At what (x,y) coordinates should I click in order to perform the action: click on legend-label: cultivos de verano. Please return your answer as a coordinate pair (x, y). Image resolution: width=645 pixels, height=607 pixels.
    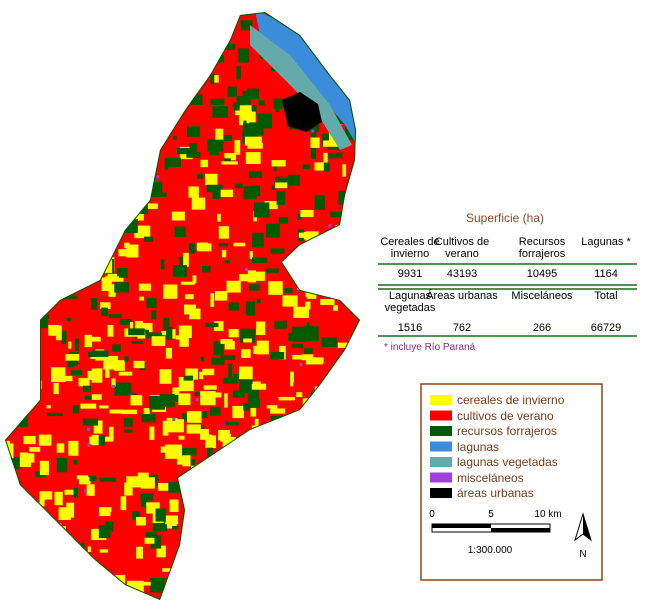
    Looking at the image, I should click on (505, 415).